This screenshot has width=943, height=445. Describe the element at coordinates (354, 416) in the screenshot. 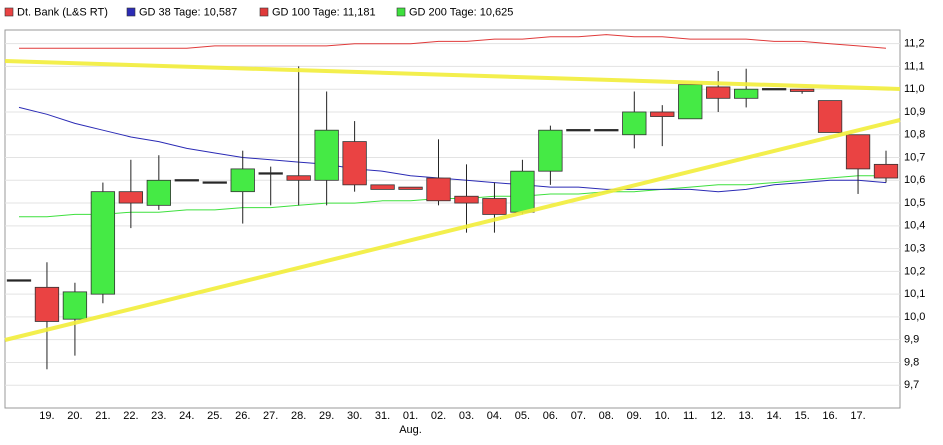

I see `x-tick-label: 30.` at that location.